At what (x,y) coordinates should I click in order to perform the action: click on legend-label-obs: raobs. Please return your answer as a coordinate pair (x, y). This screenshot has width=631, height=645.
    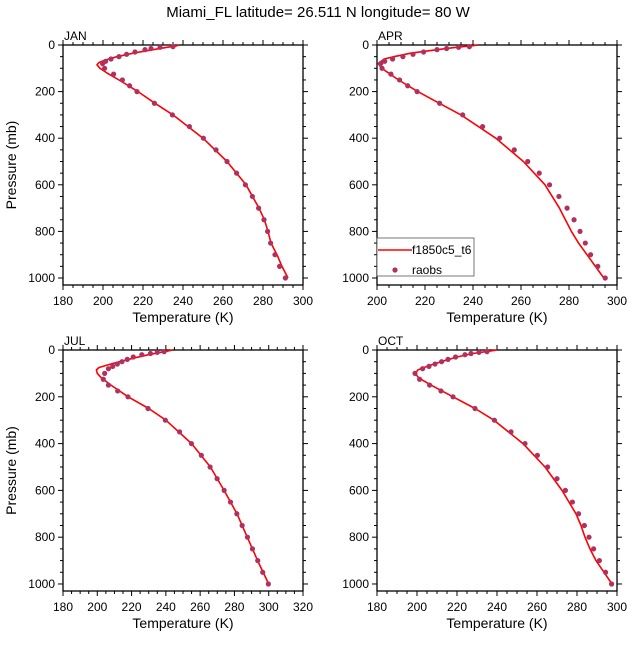
    Looking at the image, I should click on (427, 270).